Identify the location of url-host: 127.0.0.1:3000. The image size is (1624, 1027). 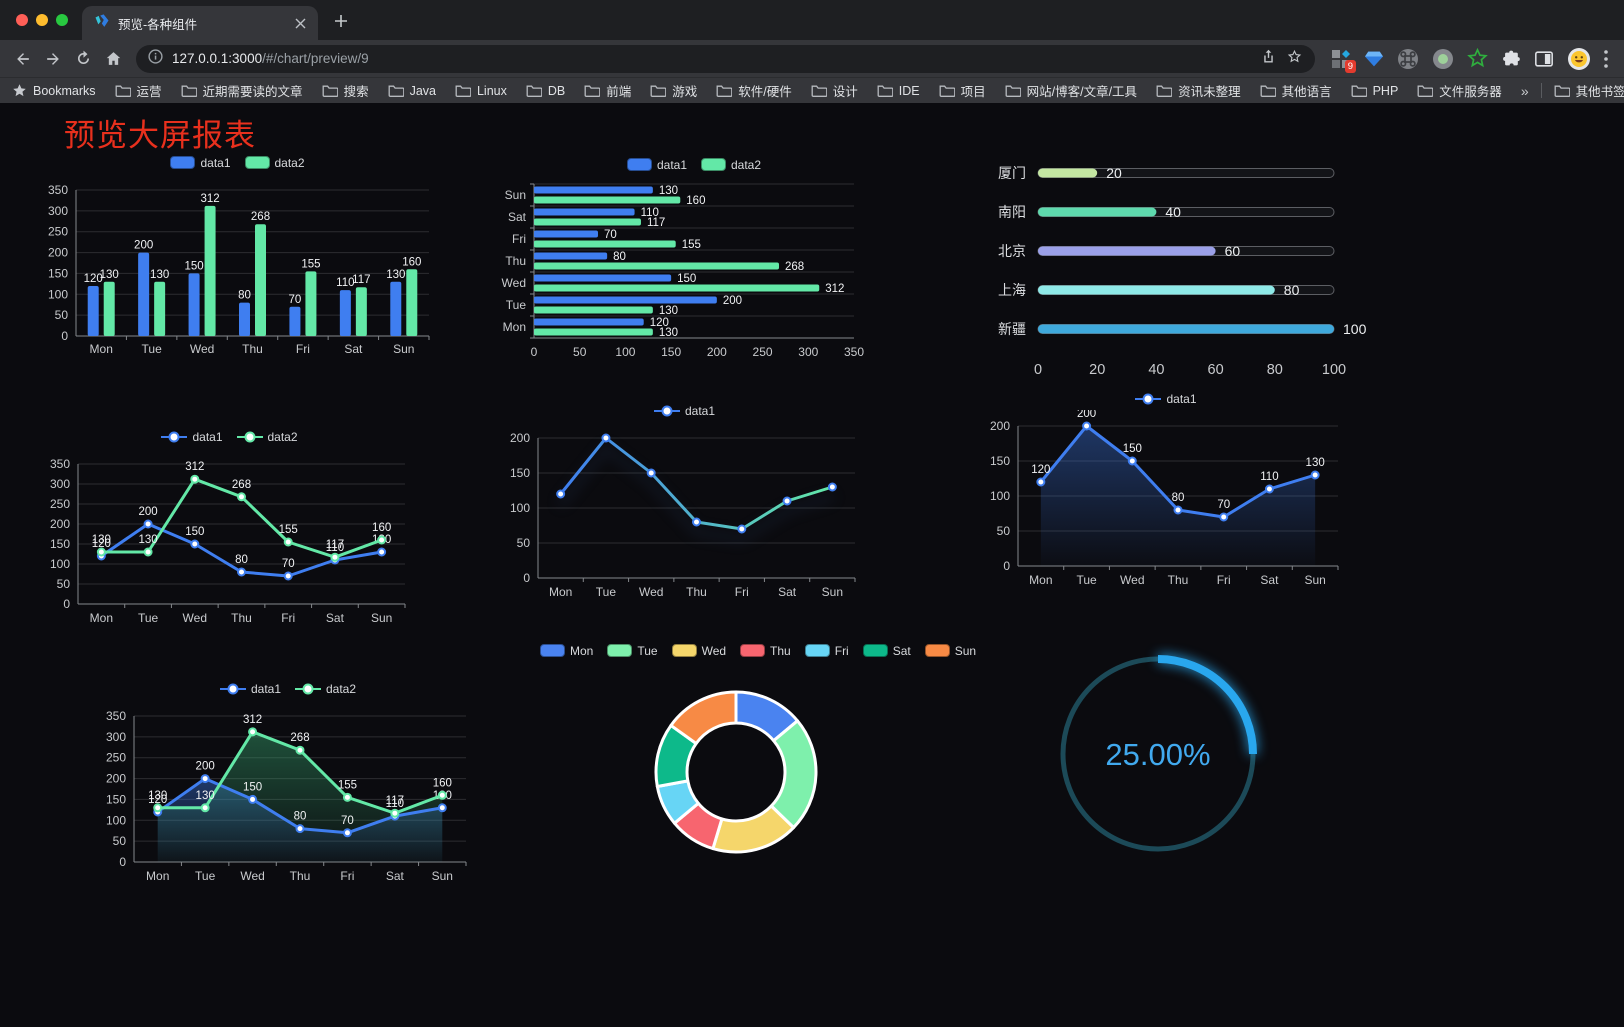
(217, 58).